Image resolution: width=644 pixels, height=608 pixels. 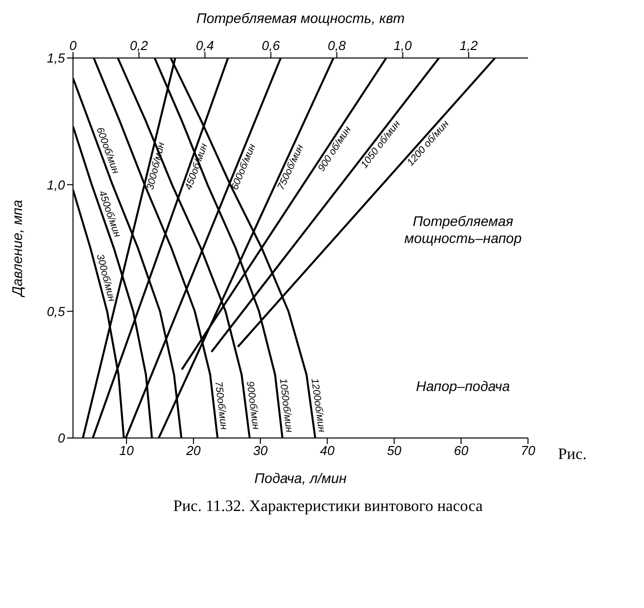 What do you see at coordinates (301, 18) in the screenshot?
I see `x2-axis-title: Потребляемая мощность, квт` at bounding box center [301, 18].